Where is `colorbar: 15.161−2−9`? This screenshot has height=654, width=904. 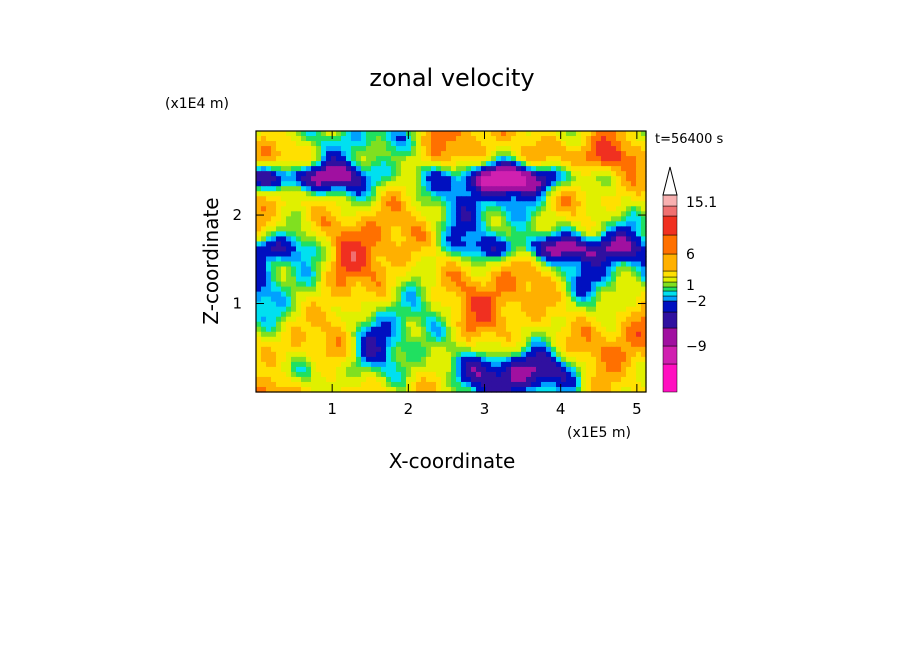
colorbar: 15.161−2−9 is located at coordinates (689, 279).